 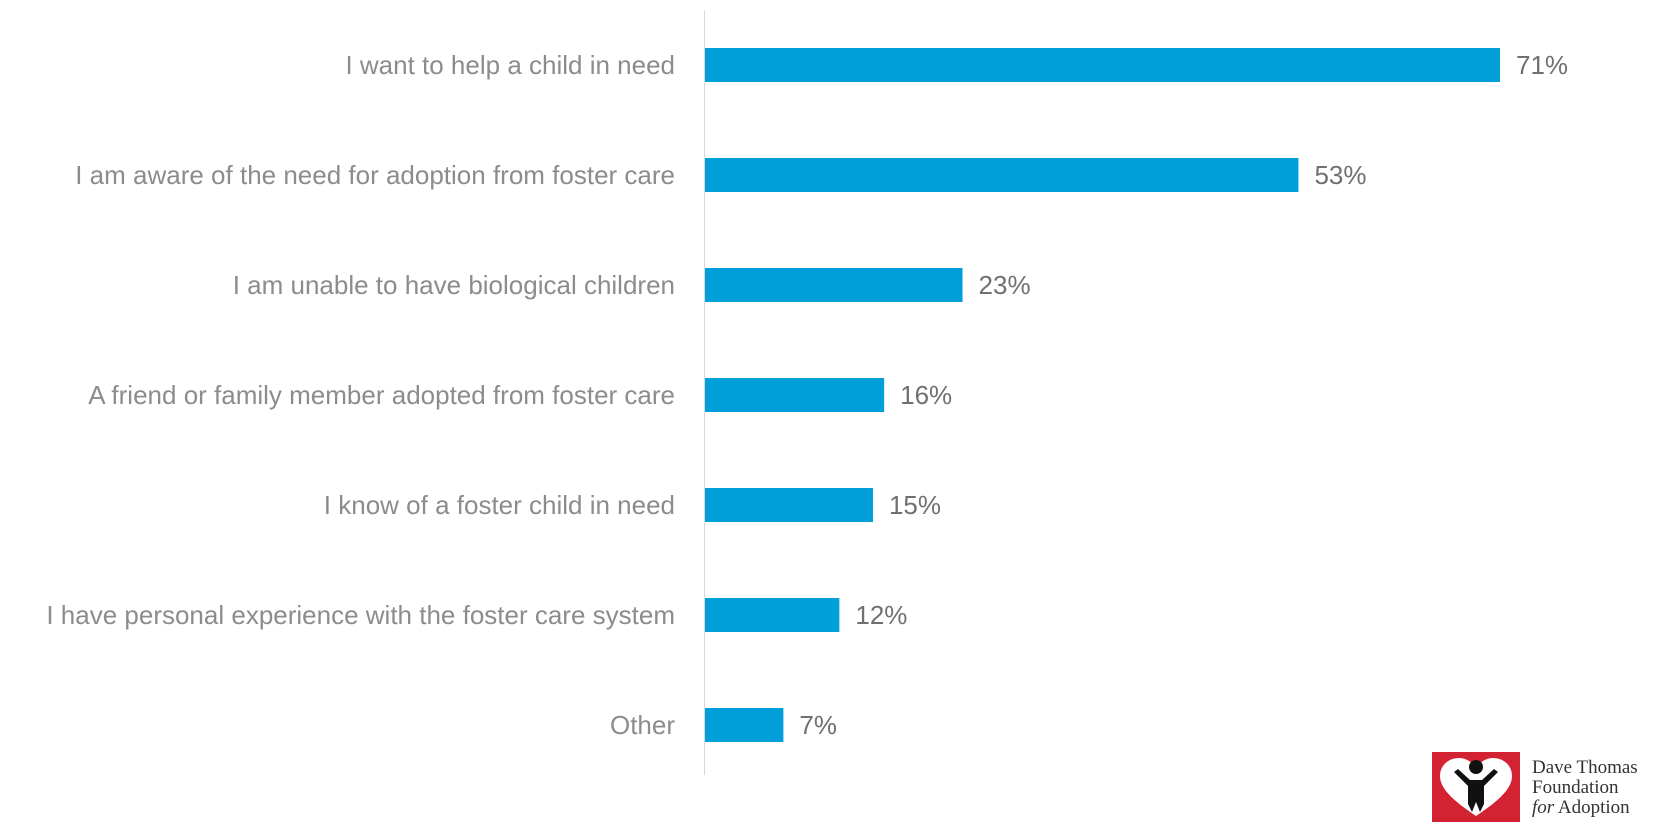 I want to click on logo-text: Dave Thomas Foundation for Adoption, so click(x=1585, y=788).